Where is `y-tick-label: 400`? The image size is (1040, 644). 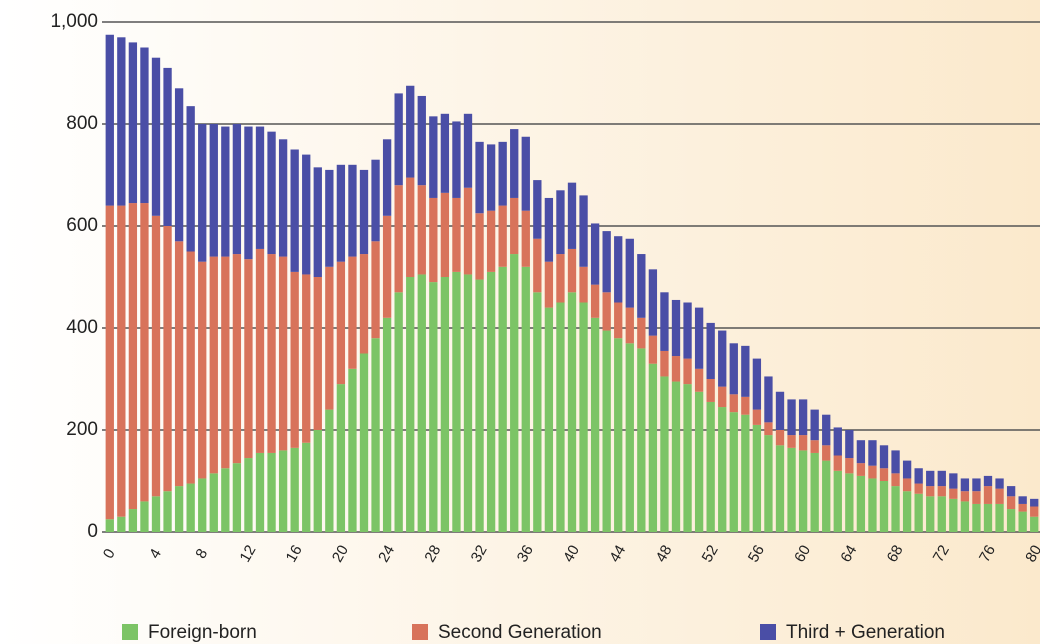 y-tick-label: 400 is located at coordinates (82, 327).